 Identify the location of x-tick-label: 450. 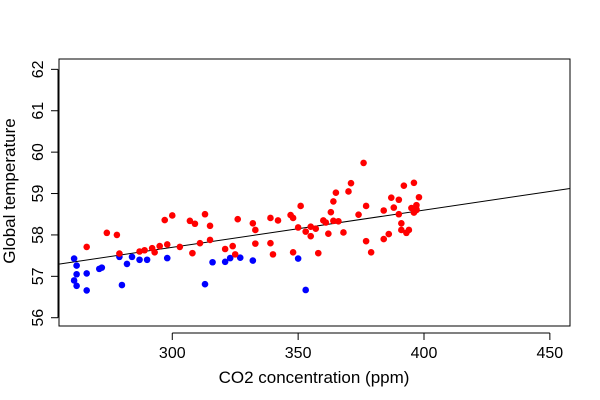
(550, 353).